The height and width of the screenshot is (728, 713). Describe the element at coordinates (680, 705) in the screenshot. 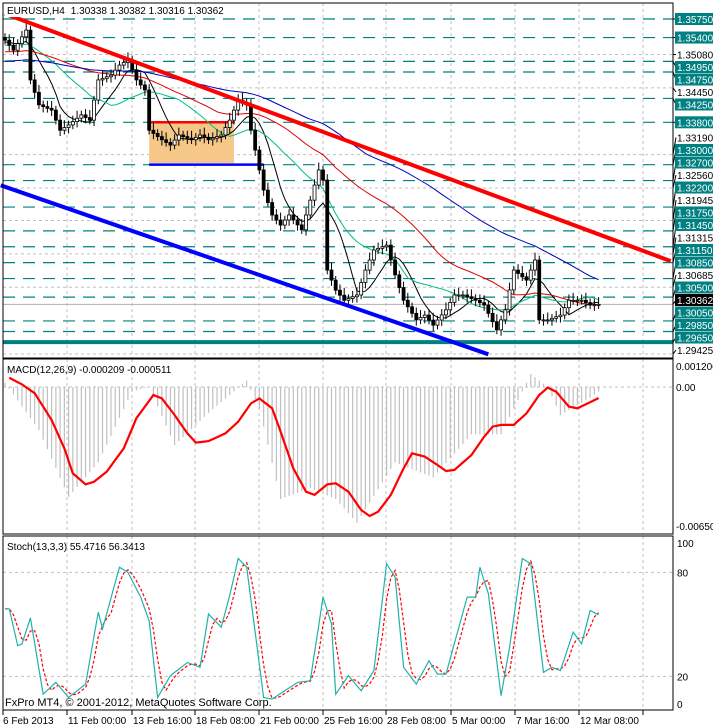

I see `stoch-axis-label: 0` at that location.